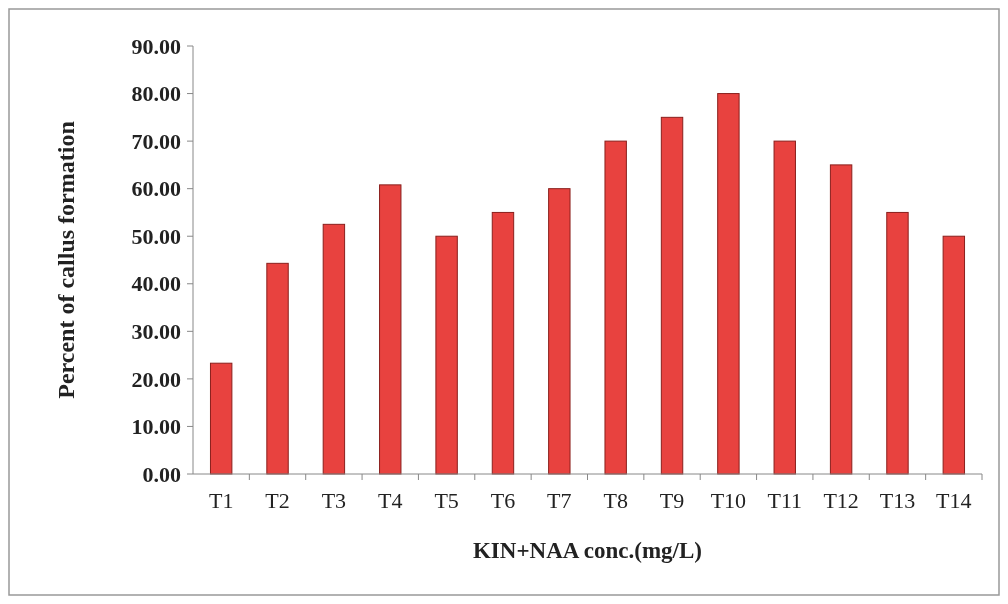 This screenshot has height=604, width=1008. What do you see at coordinates (161, 474) in the screenshot?
I see `y-tick-label: 0.00` at bounding box center [161, 474].